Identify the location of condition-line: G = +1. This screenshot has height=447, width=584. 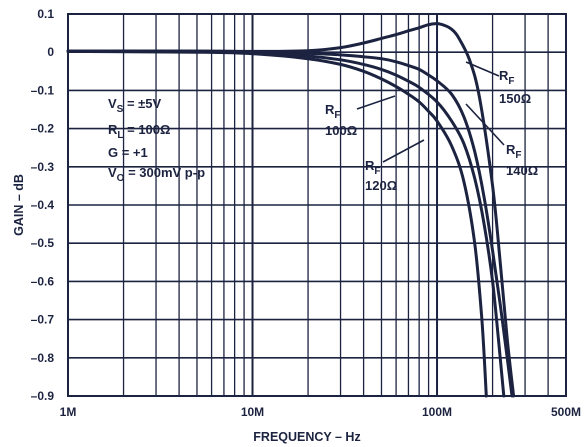
(128, 152).